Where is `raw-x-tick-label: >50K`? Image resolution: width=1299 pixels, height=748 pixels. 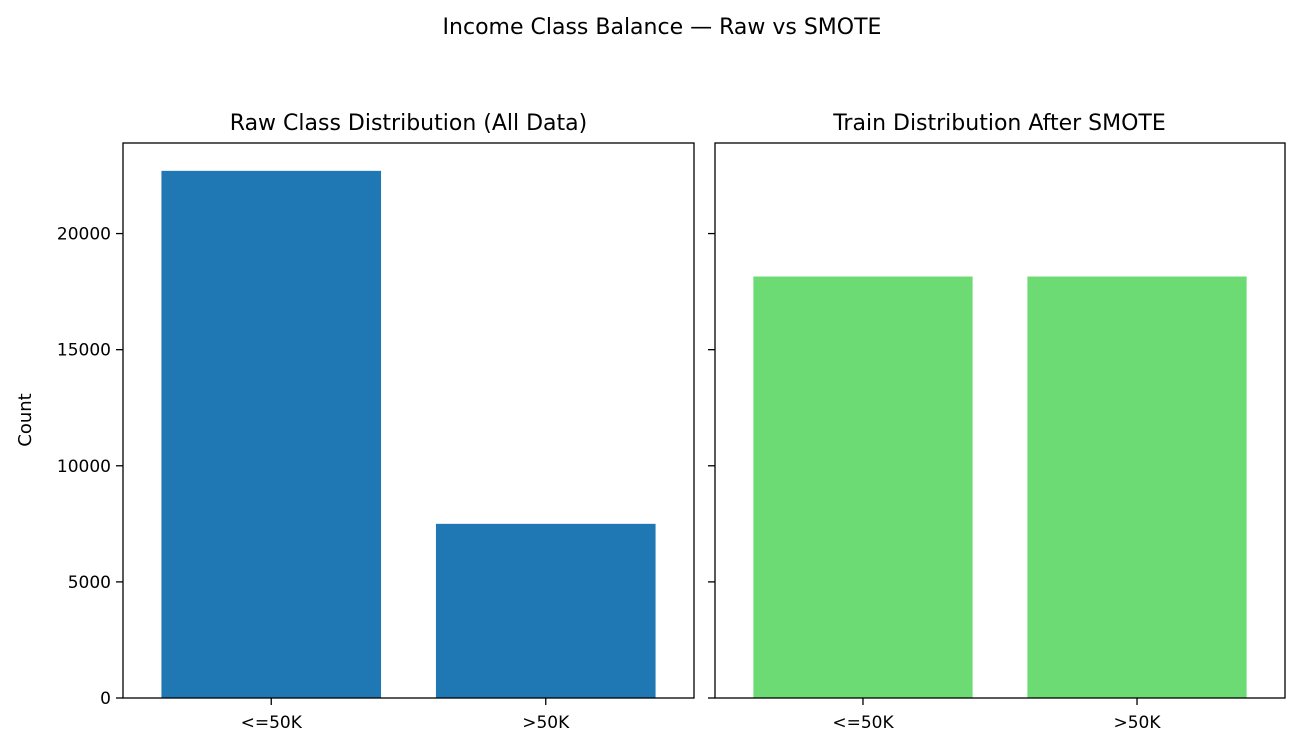
raw-x-tick-label: >50K is located at coordinates (546, 723).